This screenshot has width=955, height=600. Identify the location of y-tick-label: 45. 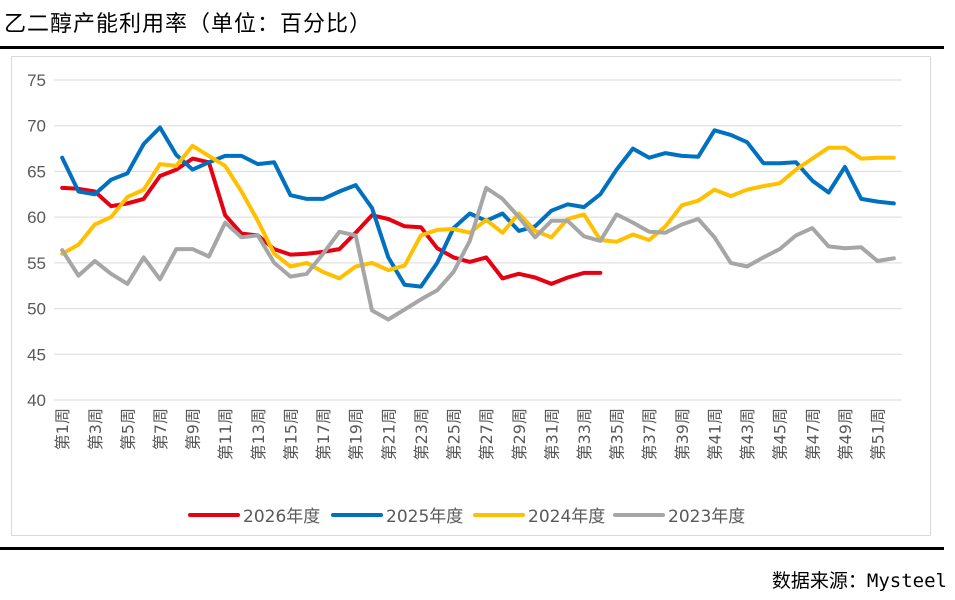
(36, 354).